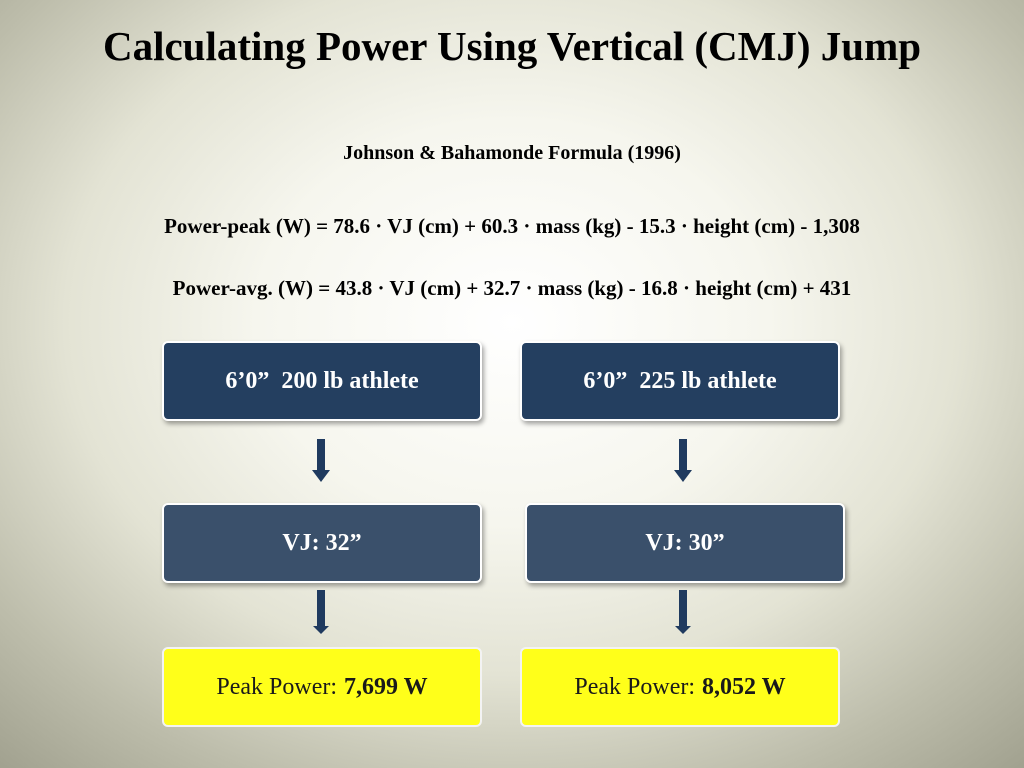 The image size is (1024, 768). Describe the element at coordinates (386, 686) in the screenshot. I see `peak-power-value-left: 7,699 W` at that location.